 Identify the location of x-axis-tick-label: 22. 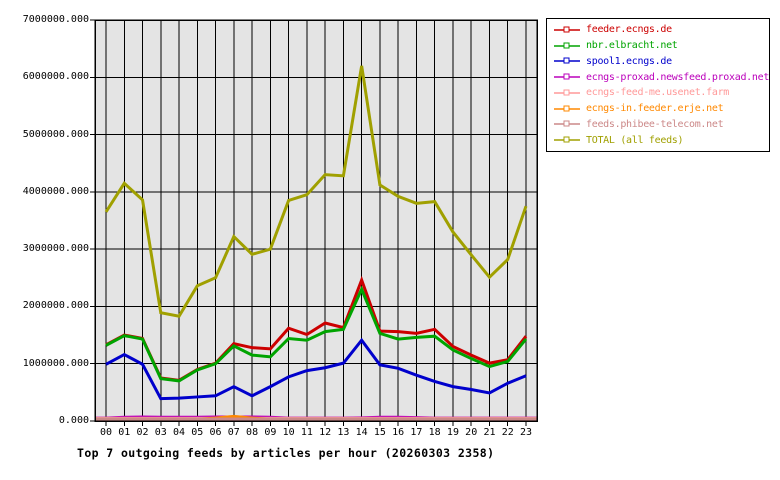
(507, 432).